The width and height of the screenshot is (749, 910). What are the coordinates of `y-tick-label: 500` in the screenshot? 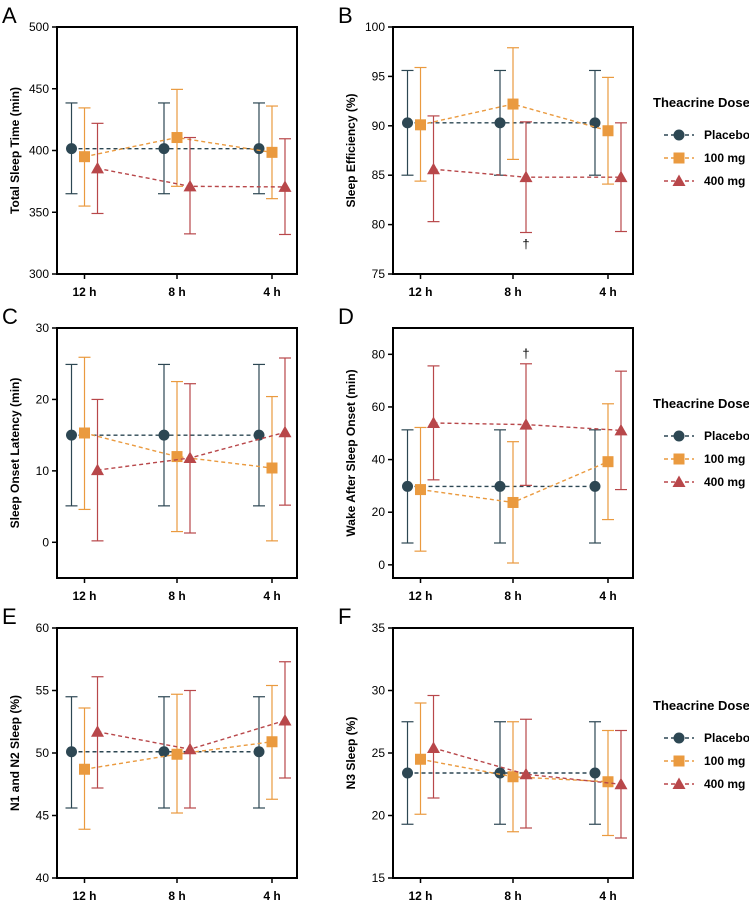 It's located at (39, 27).